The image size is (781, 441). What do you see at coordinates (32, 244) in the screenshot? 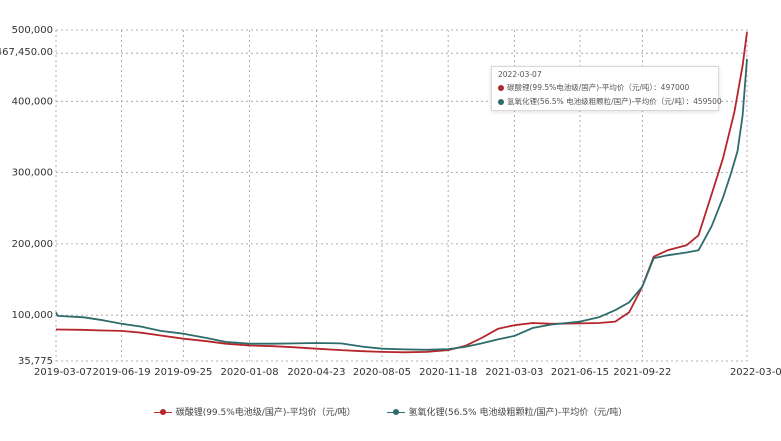
I see `y-tick-label: 200,000` at bounding box center [32, 244].